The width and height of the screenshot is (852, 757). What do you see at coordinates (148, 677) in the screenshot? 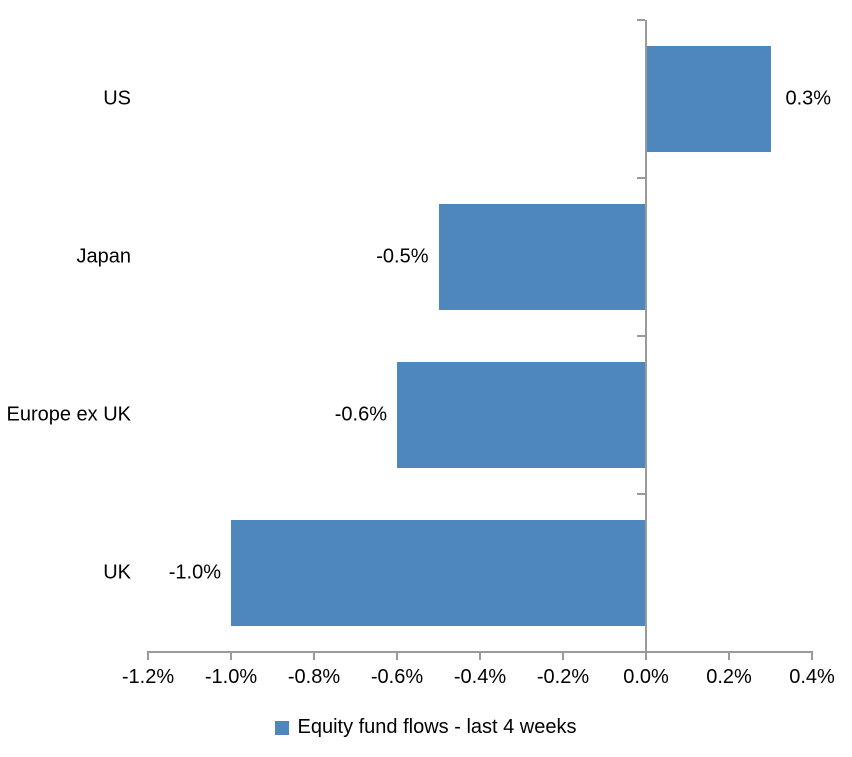
I see `x-axis-tick-label: -1.2%` at bounding box center [148, 677].